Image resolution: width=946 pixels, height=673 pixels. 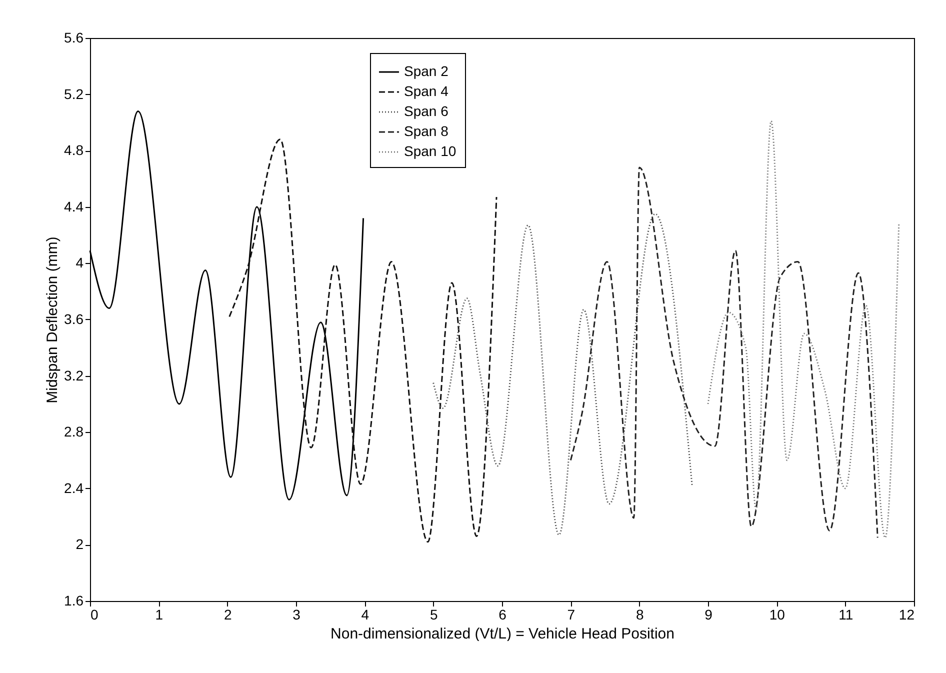 I want to click on y-tick-label: 5.6, so click(x=74, y=38).